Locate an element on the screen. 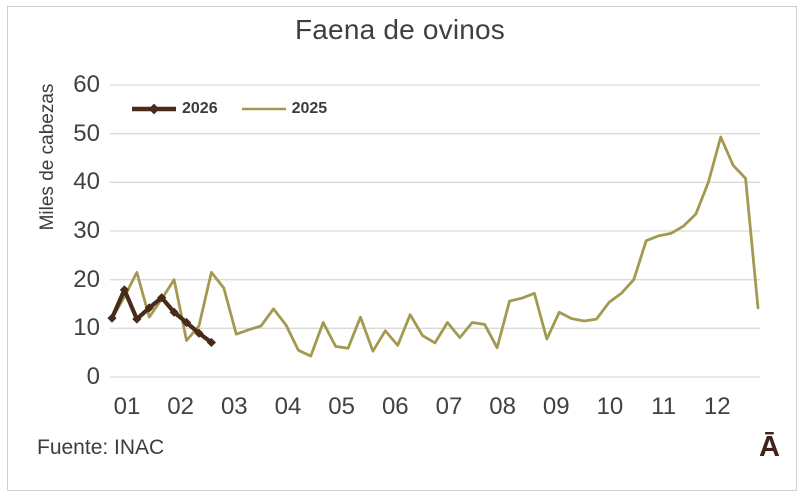 This screenshot has width=800, height=497. chart-title: Faena de ovinos is located at coordinates (400, 29).